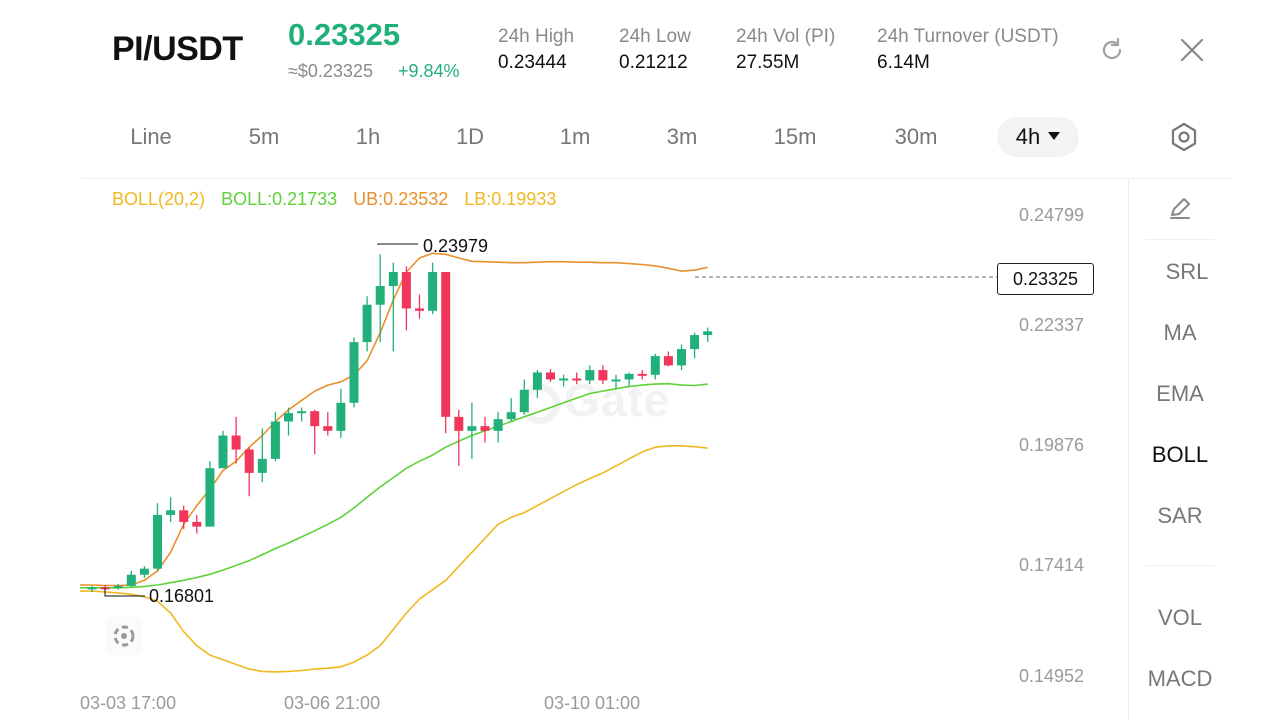  What do you see at coordinates (1180, 515) in the screenshot?
I see `indicator-sar: SAR` at bounding box center [1180, 515].